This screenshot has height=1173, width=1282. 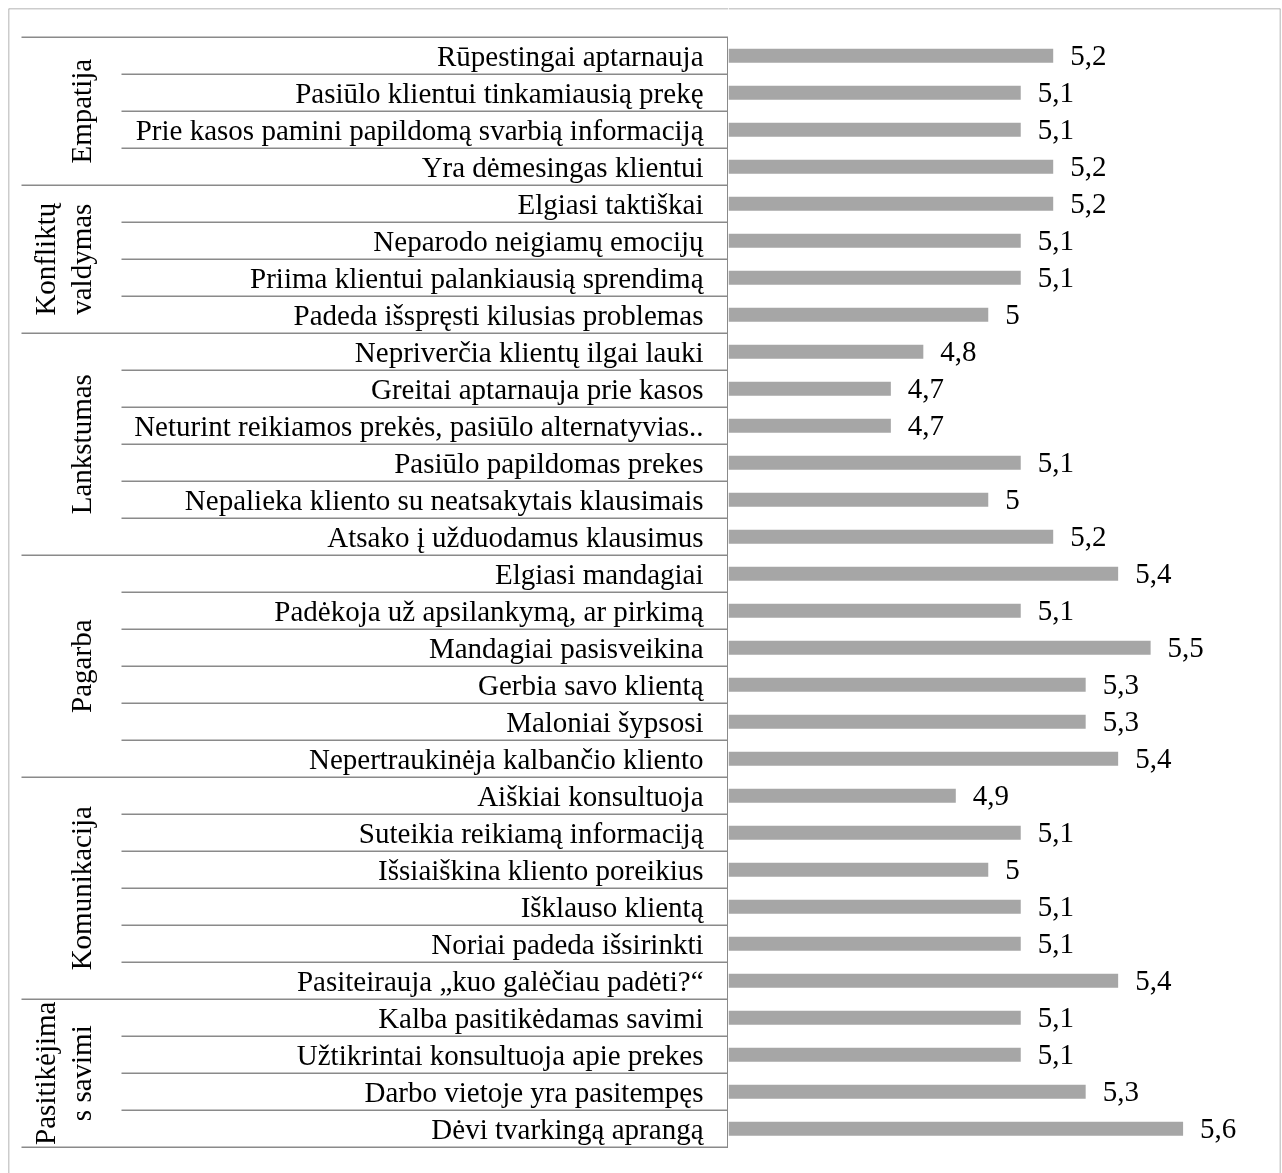 I want to click on y-tick-label: Pasiūlo papildomas prekes, so click(x=549, y=462).